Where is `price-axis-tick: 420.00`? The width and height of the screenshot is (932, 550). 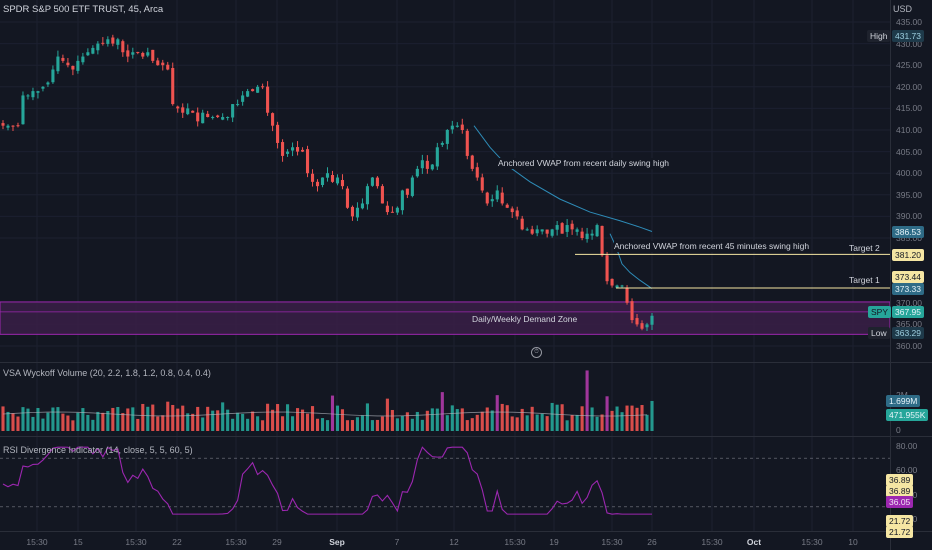 price-axis-tick: 420.00 is located at coordinates (909, 86).